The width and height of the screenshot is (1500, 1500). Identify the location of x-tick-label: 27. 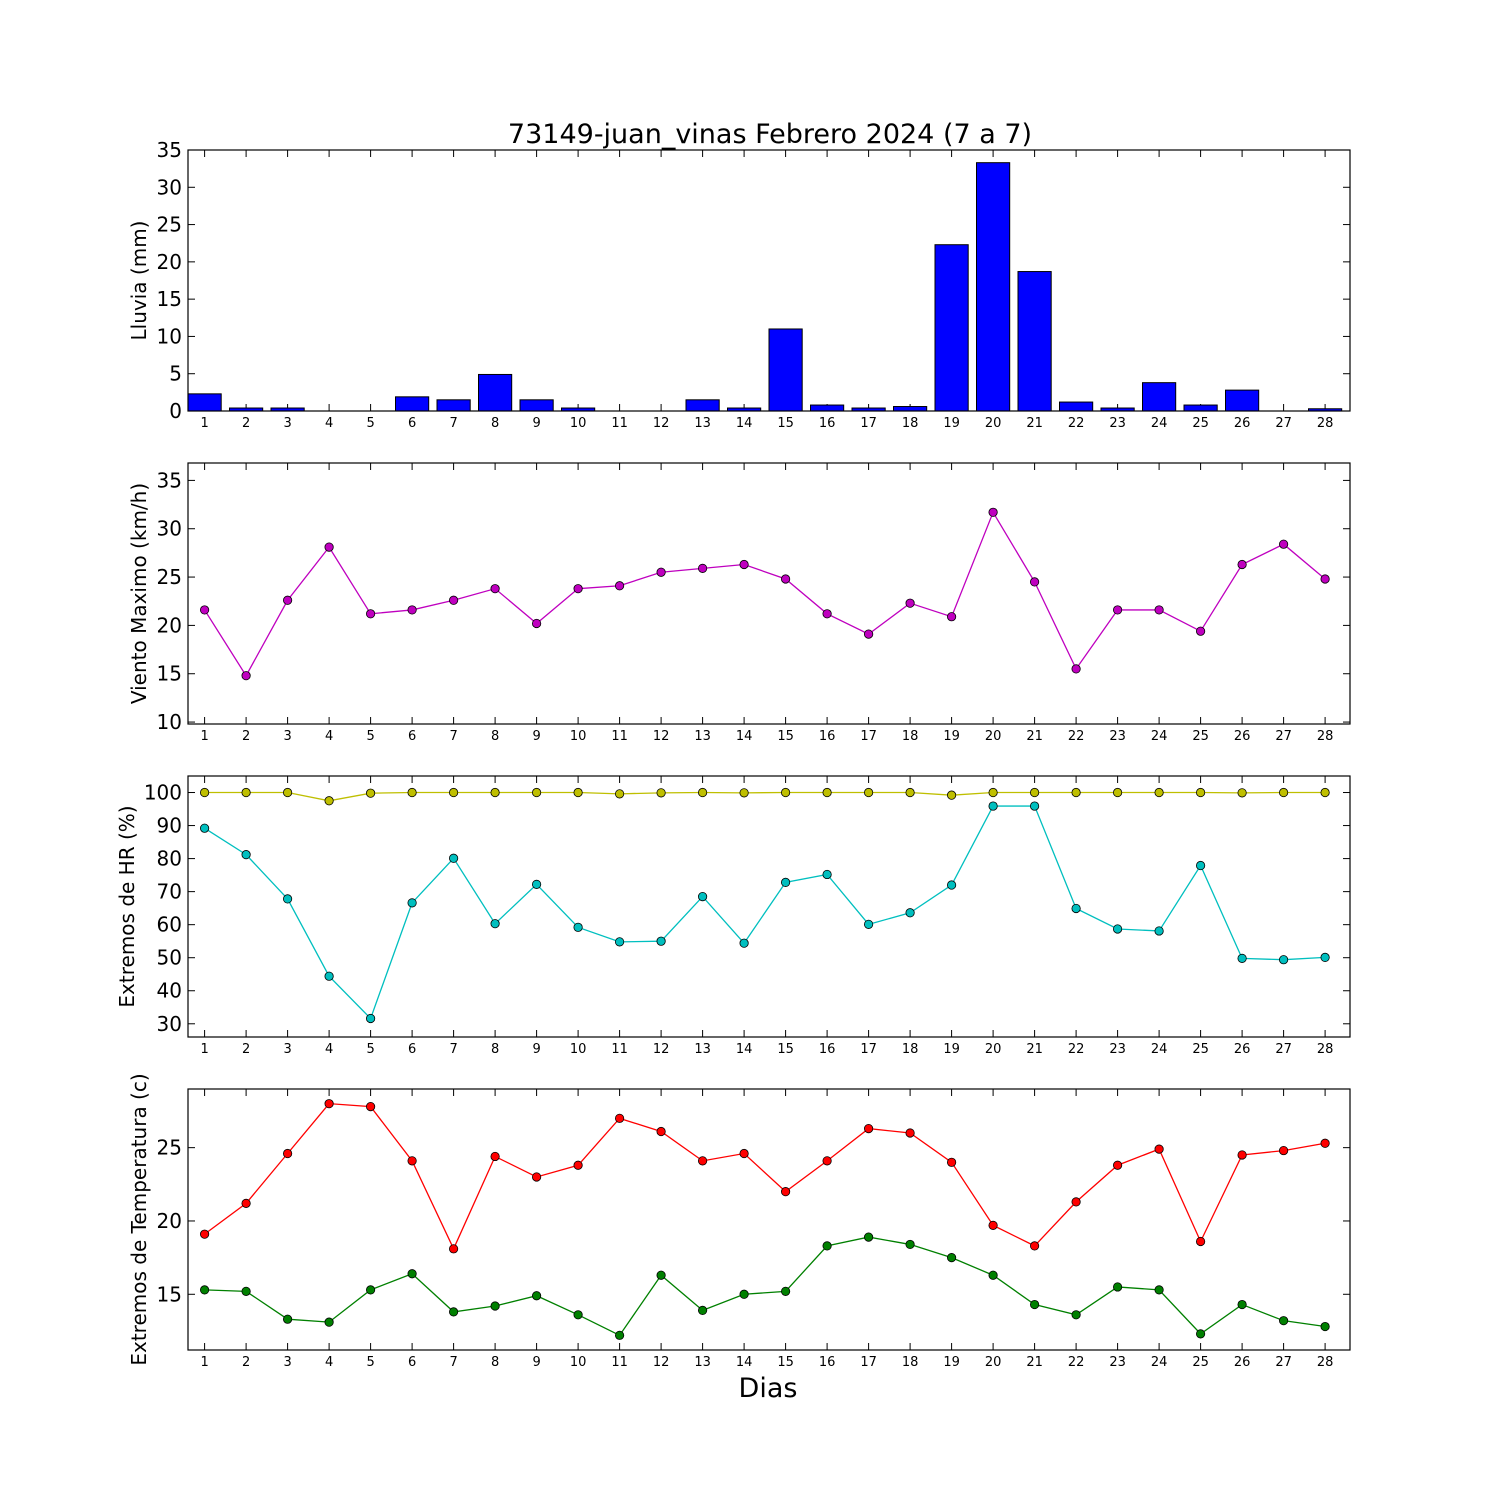
(1283, 1362).